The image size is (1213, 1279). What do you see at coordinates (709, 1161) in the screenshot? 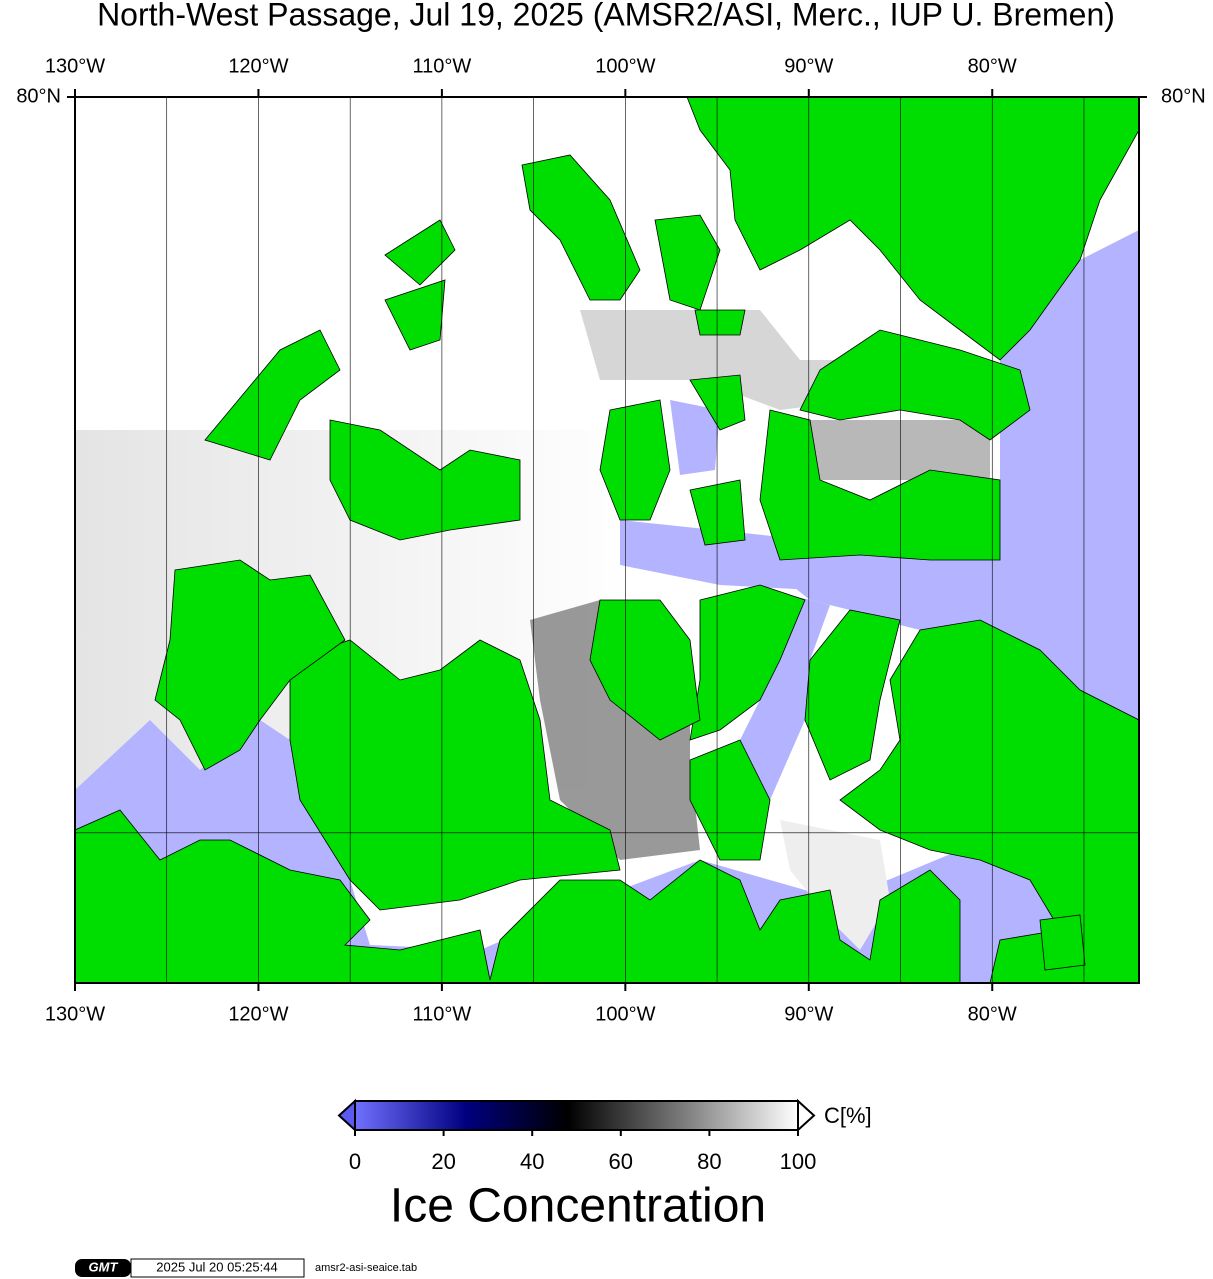
I see `colorbar-tick-label: 80` at bounding box center [709, 1161].